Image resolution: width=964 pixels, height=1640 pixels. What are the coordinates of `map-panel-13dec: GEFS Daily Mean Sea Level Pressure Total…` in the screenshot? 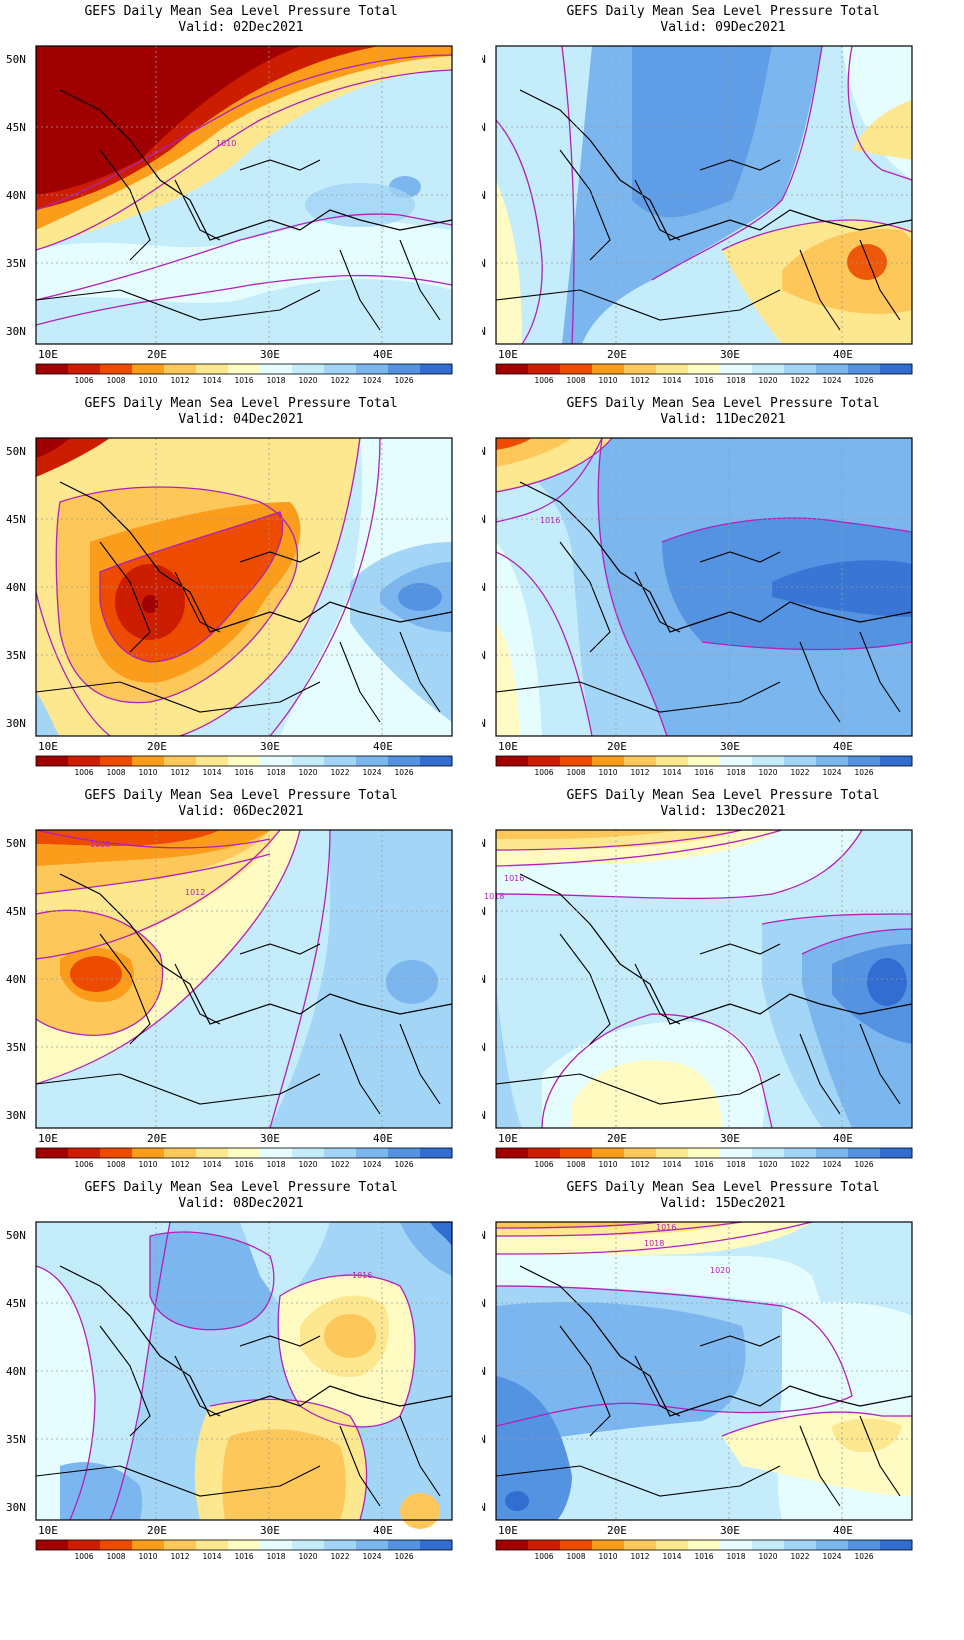 It's located at (723, 989).